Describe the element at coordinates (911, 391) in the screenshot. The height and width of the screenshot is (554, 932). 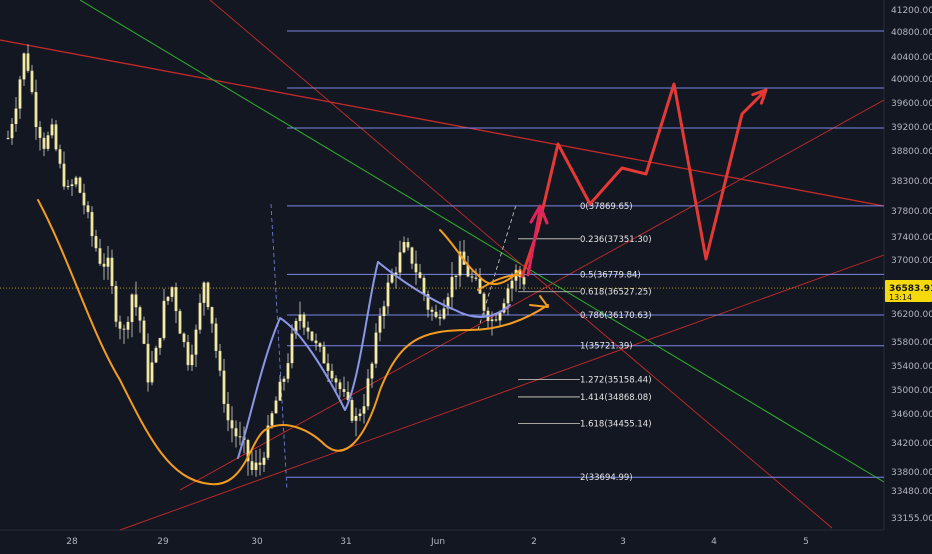
I see `y-tick-label: 35000.00` at that location.